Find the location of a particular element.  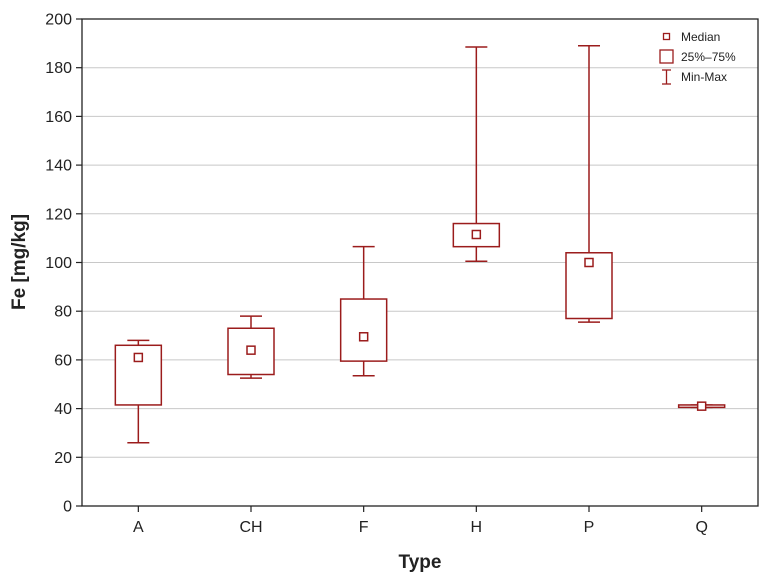

y-tick-label: 100 is located at coordinates (58, 263).